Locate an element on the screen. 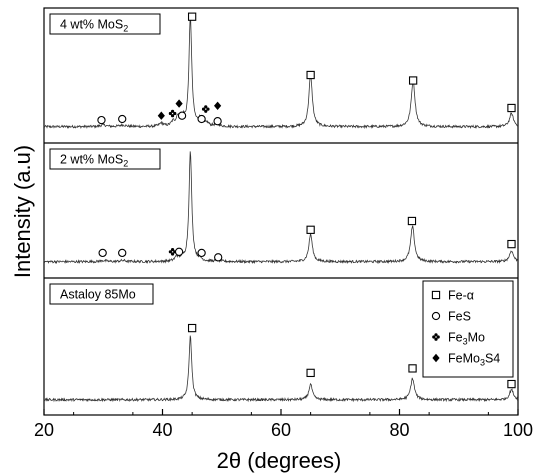  x-tick-label: 80 is located at coordinates (399, 430).